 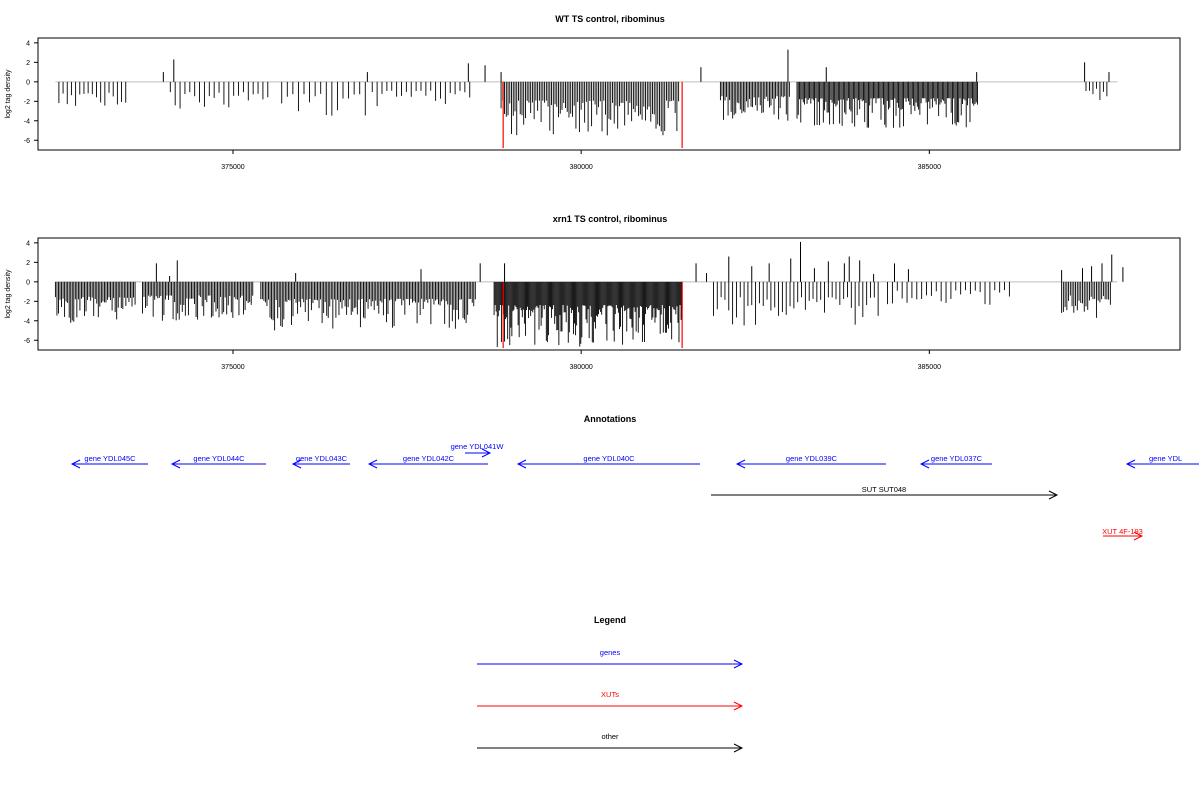 I want to click on legend-item: other, so click(x=610, y=742).